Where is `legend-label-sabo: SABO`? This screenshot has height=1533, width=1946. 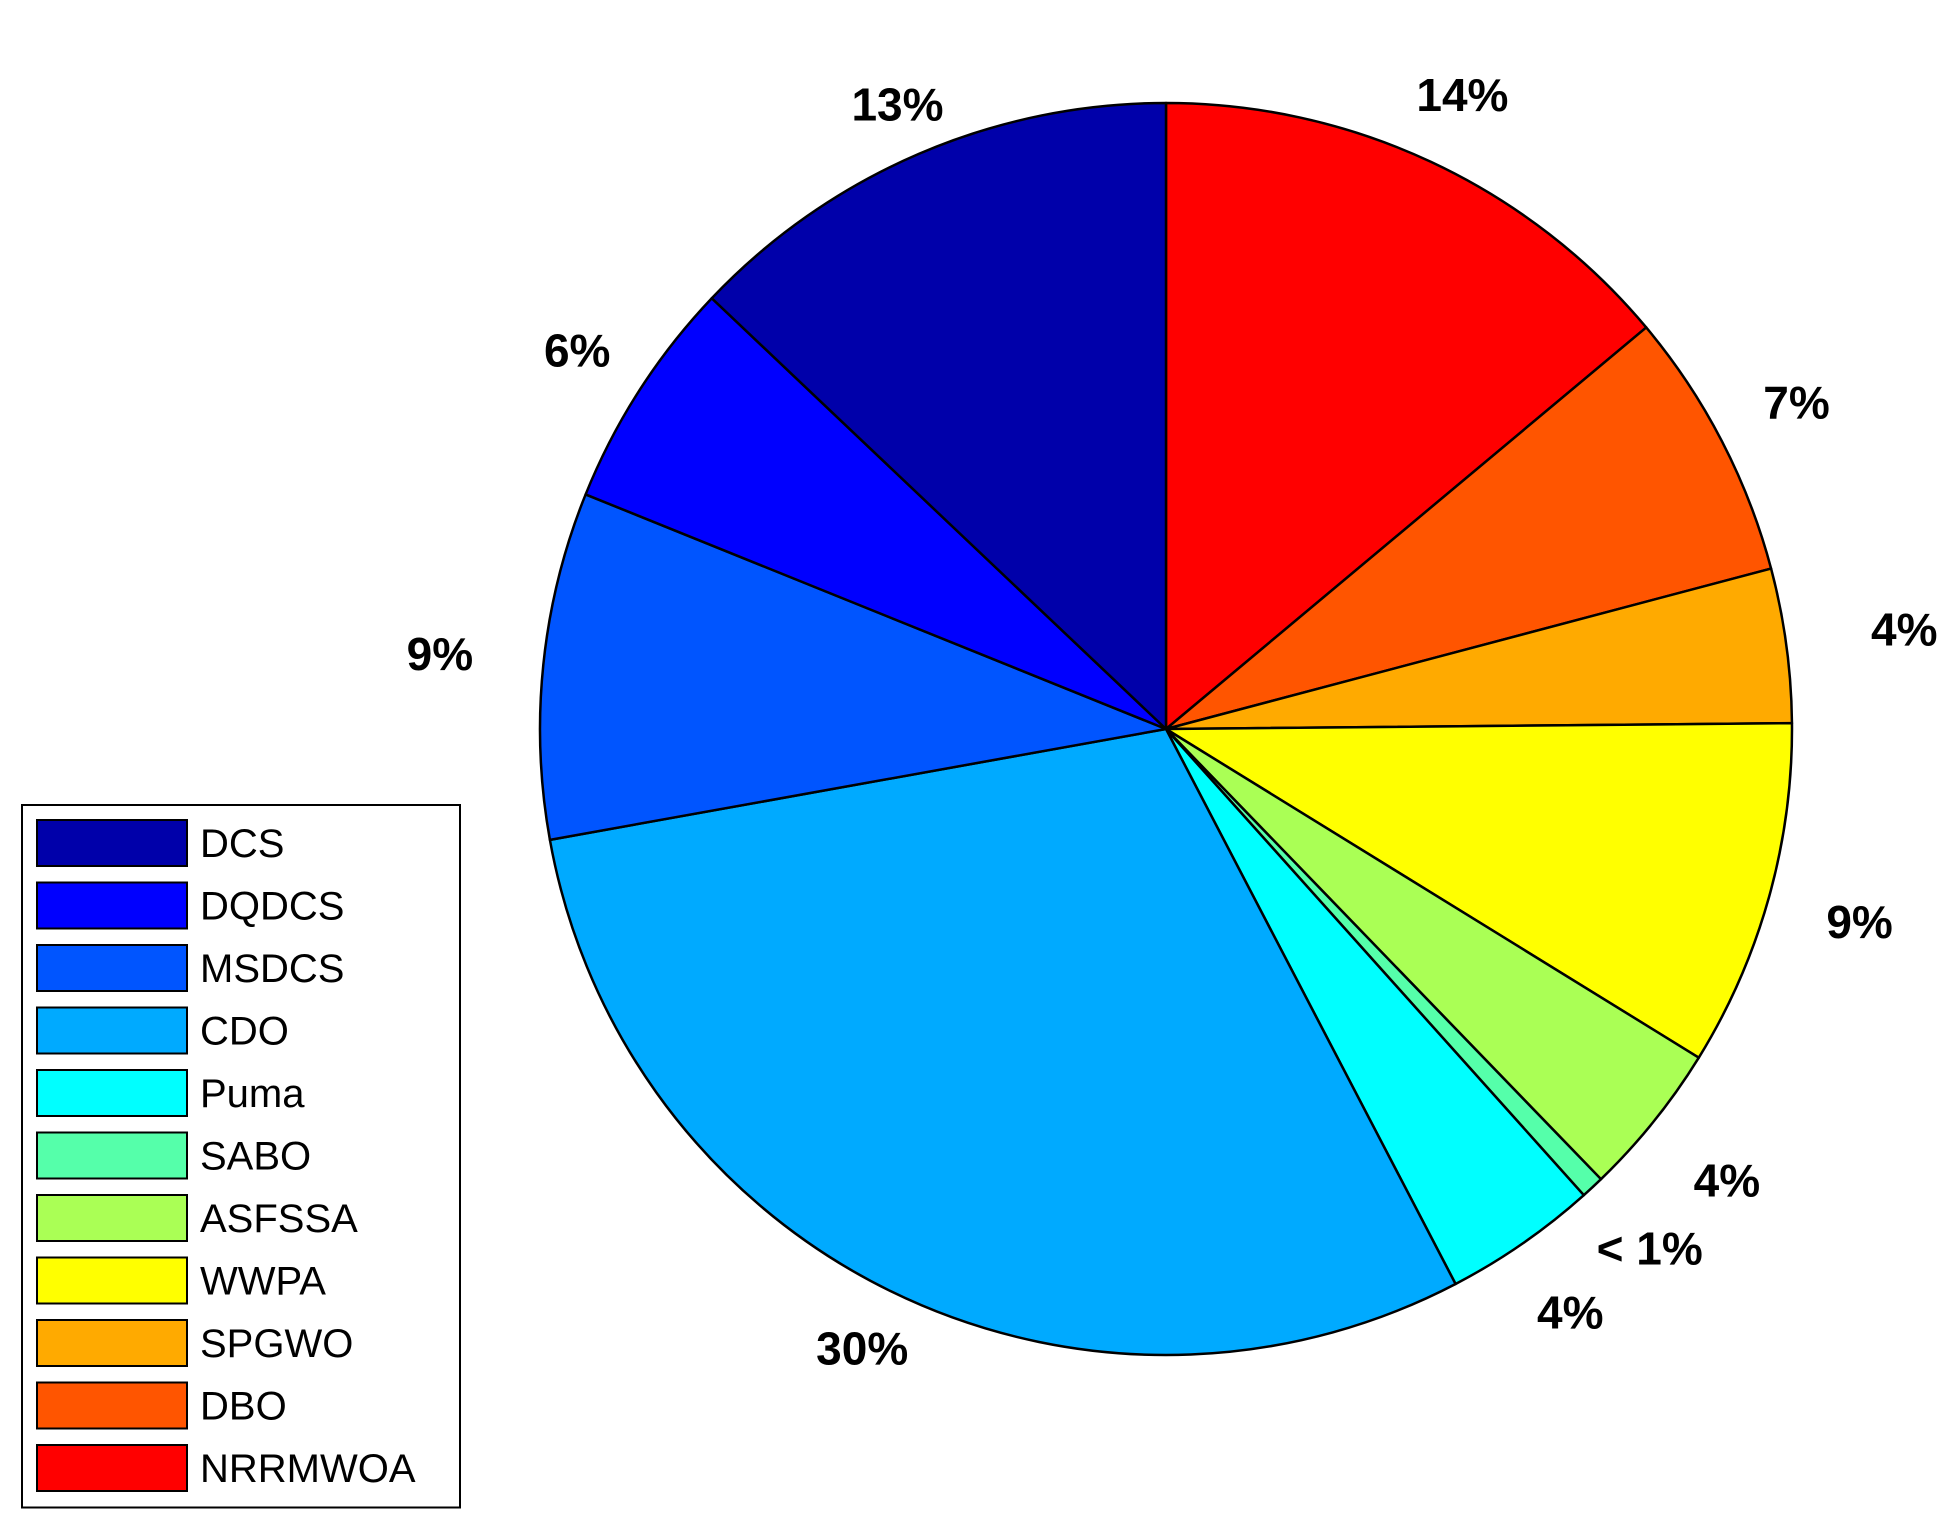 legend-label-sabo: SABO is located at coordinates (255, 1157).